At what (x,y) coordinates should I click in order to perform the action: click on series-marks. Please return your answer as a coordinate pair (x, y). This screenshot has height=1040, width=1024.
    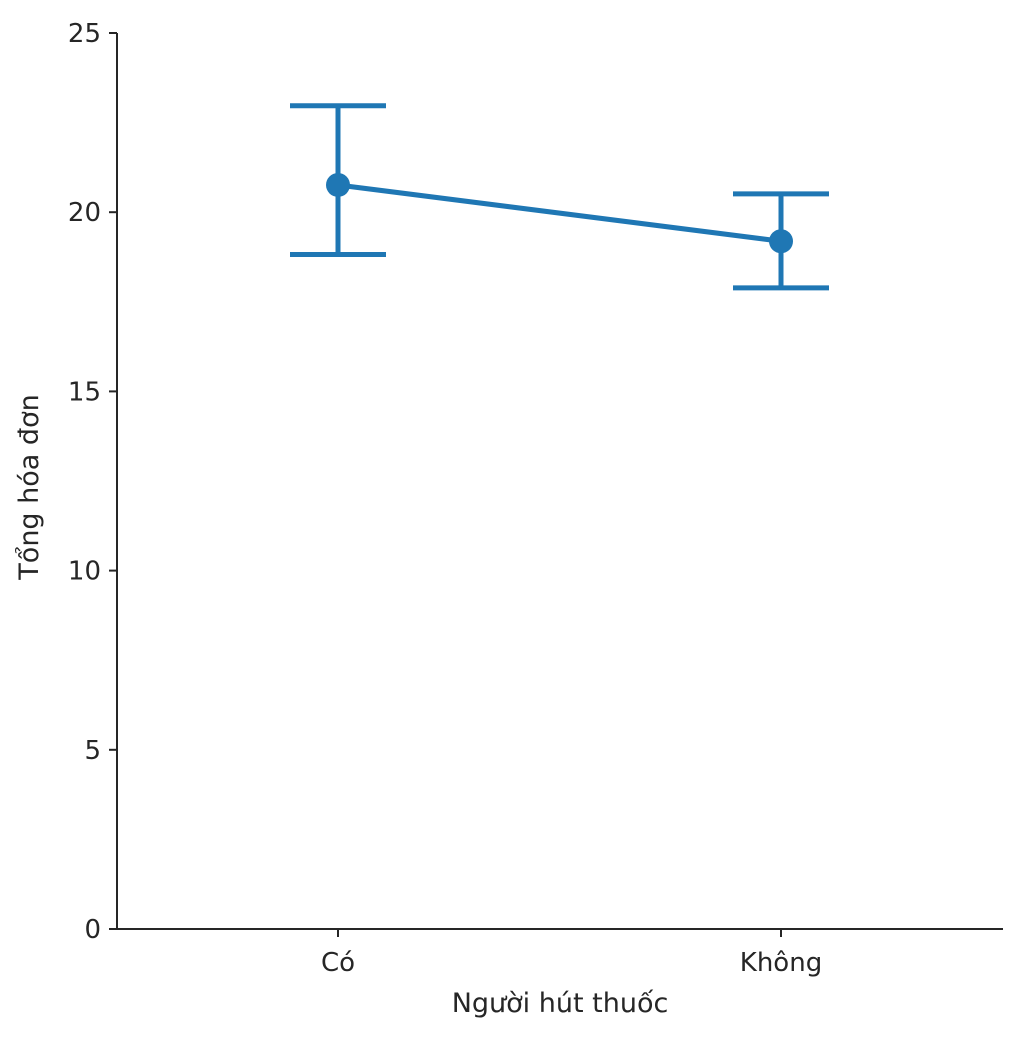
    Looking at the image, I should click on (559, 197).